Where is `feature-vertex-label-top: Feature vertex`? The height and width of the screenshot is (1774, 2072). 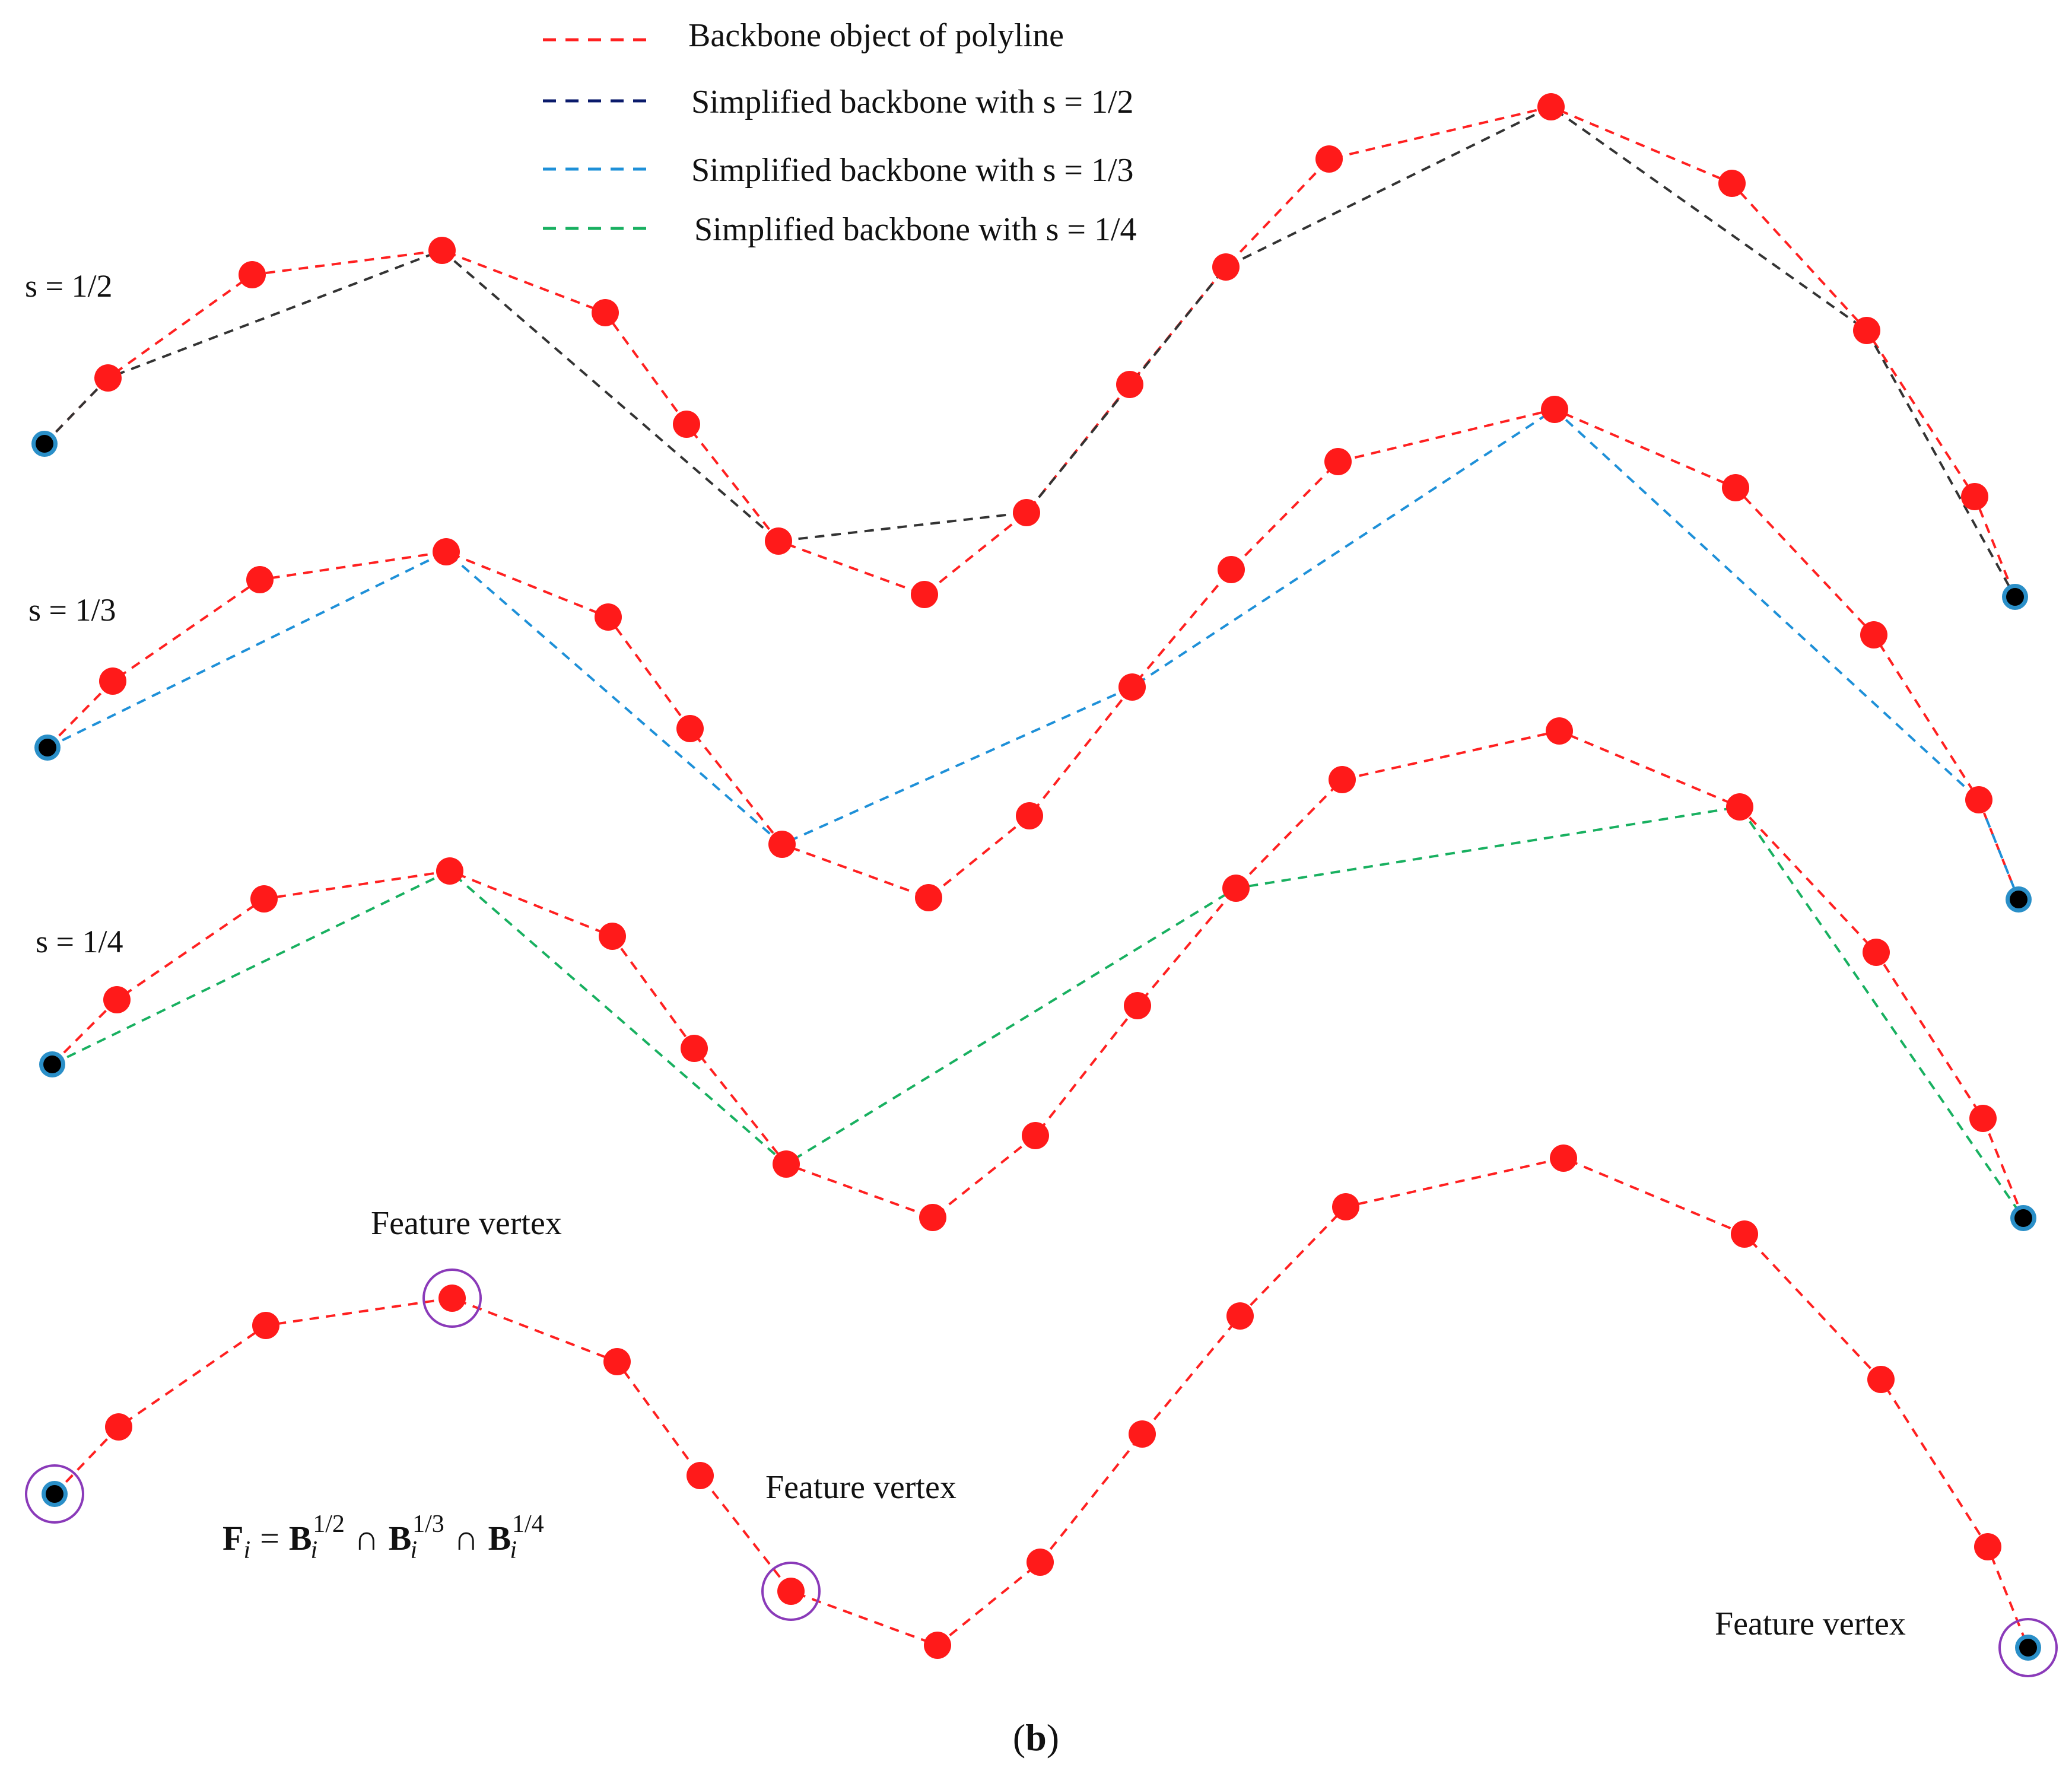 feature-vertex-label-top: Feature vertex is located at coordinates (467, 1223).